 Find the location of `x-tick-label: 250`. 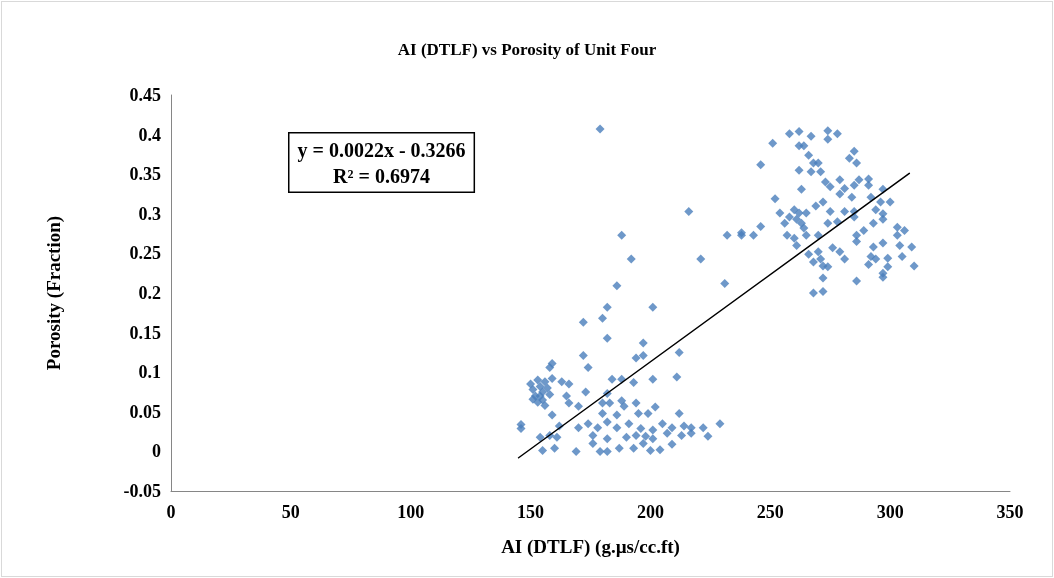

x-tick-label: 250 is located at coordinates (770, 512).